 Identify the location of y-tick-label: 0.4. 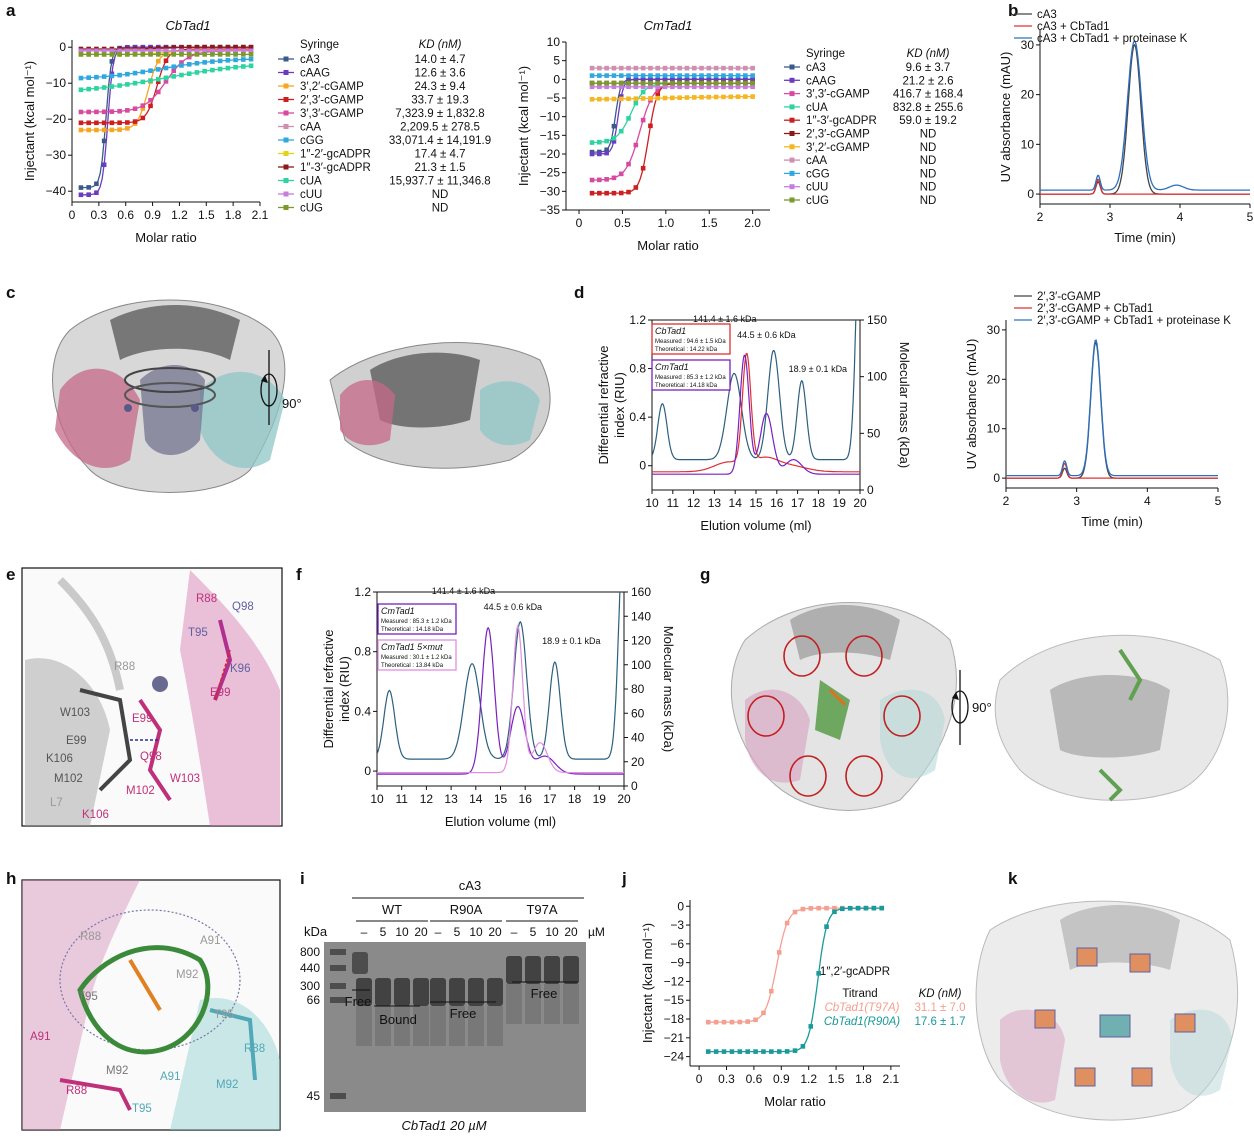
(362, 711).